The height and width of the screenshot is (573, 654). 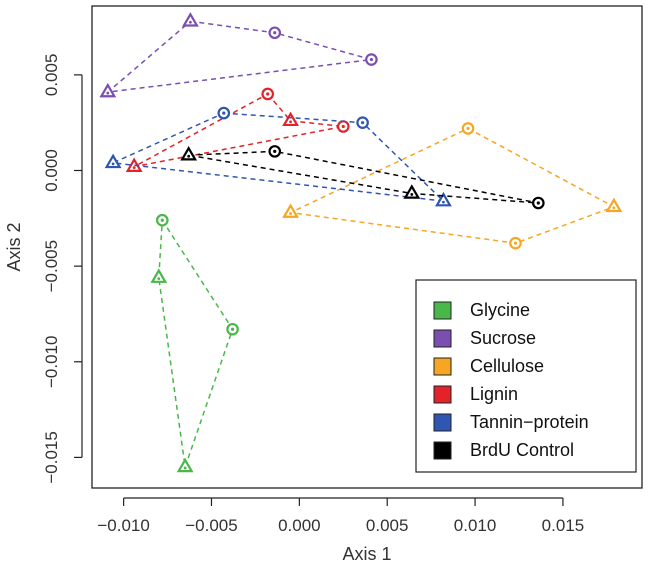 I want to click on x-tick-label: 0.010, so click(x=475, y=525).